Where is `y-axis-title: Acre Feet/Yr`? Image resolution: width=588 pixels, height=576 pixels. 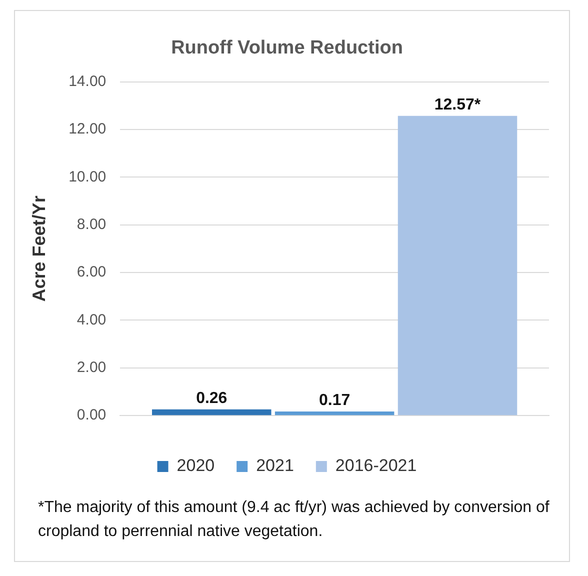
y-axis-title: Acre Feet/Yr is located at coordinates (38, 249).